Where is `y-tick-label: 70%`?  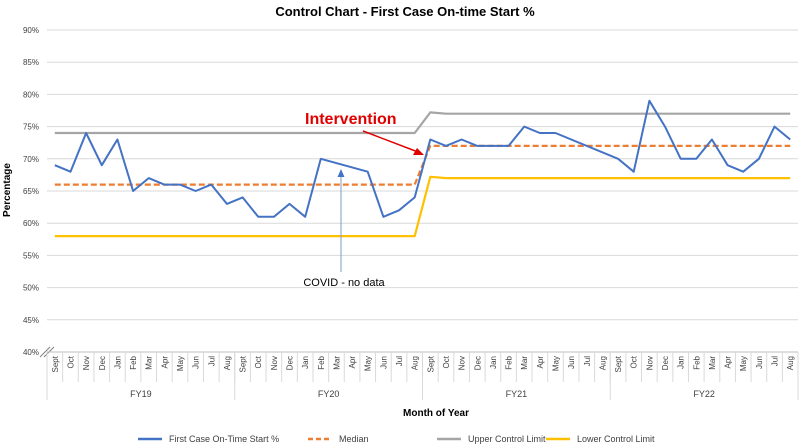 y-tick-label: 70% is located at coordinates (31, 159).